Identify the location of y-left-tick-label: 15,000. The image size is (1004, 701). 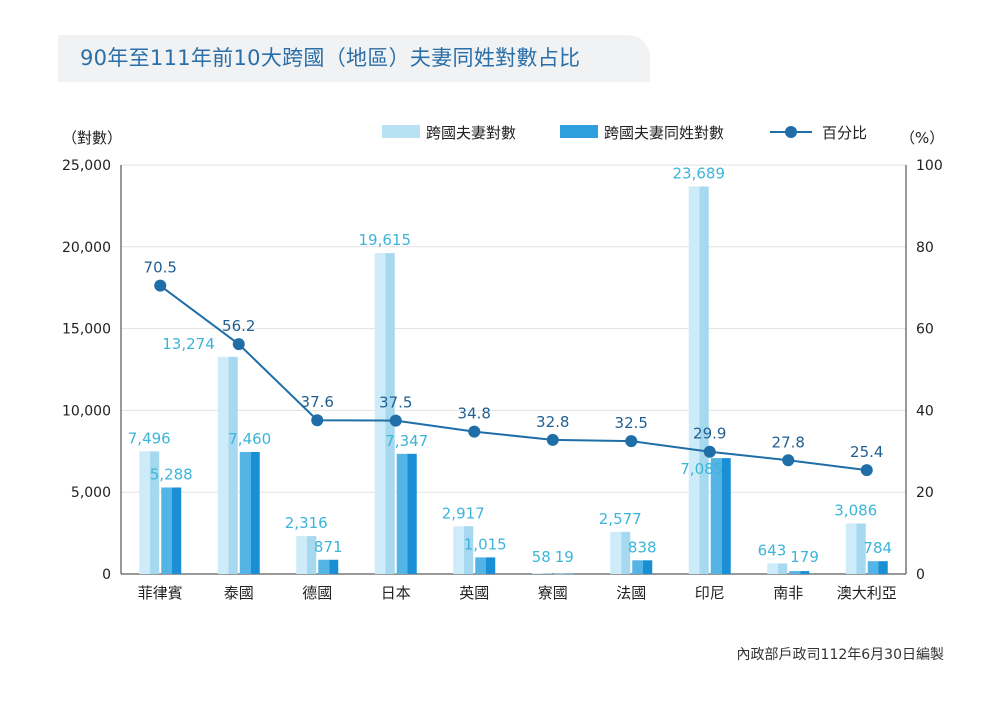
(86, 330).